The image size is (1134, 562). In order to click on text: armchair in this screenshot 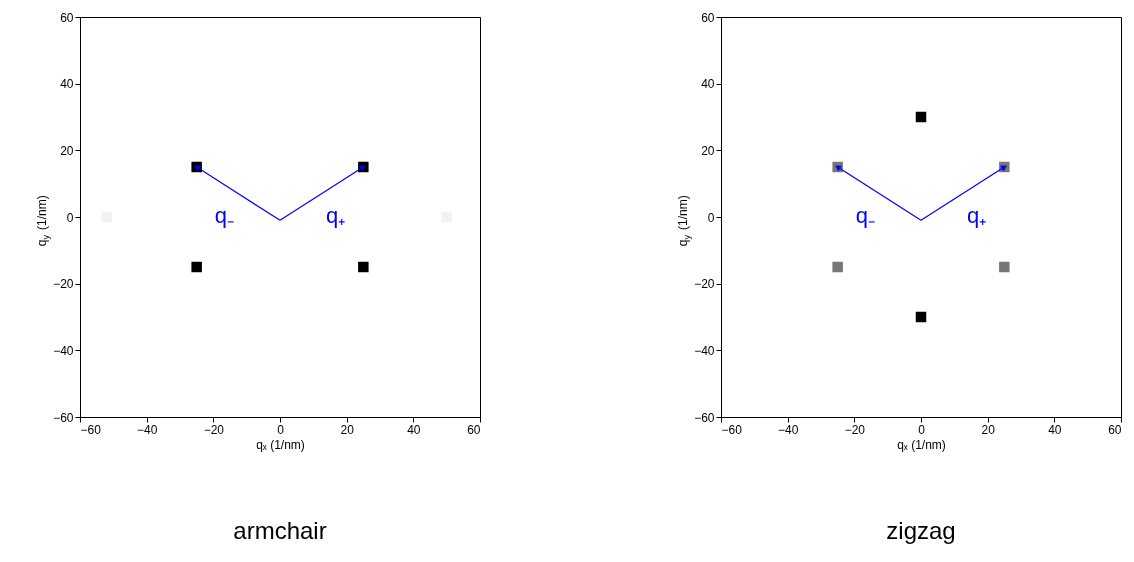, I will do `click(280, 530)`.